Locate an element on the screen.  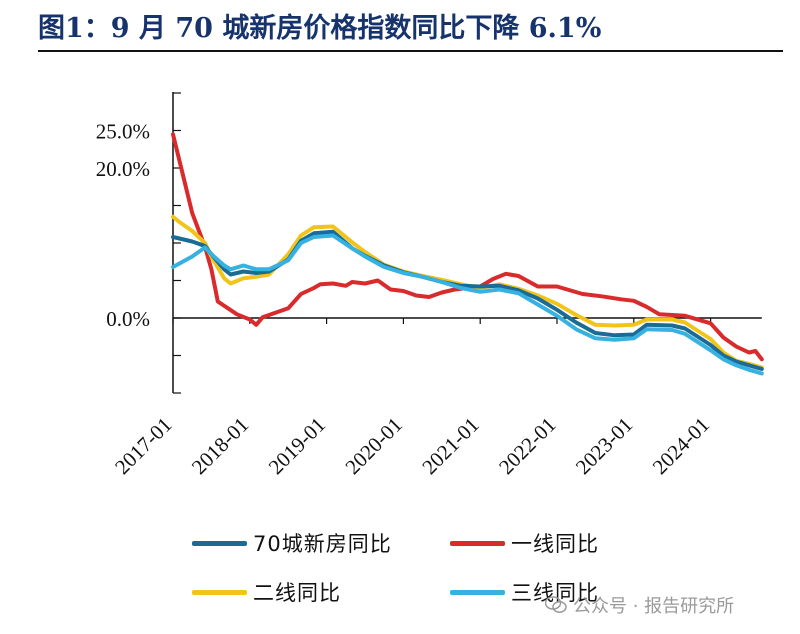
x-tick-label: 2021-01 is located at coordinates (450, 446).